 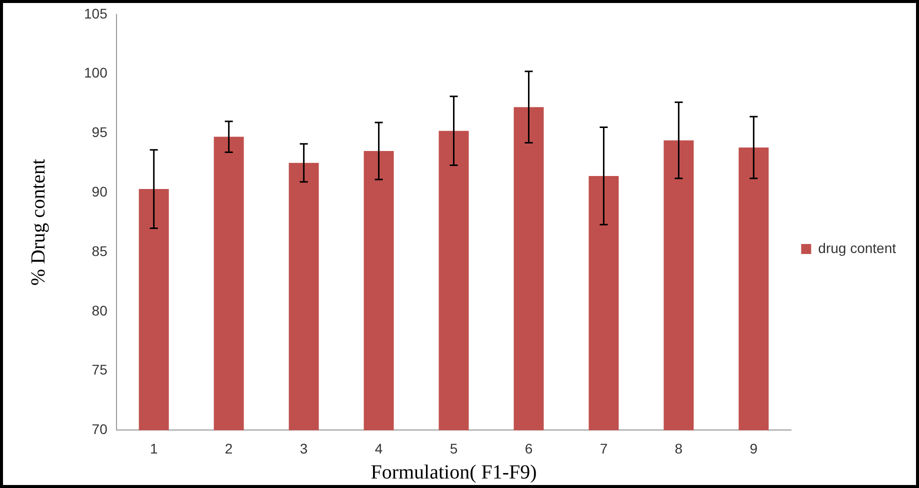 I want to click on x-tick-label: 9, so click(x=754, y=448).